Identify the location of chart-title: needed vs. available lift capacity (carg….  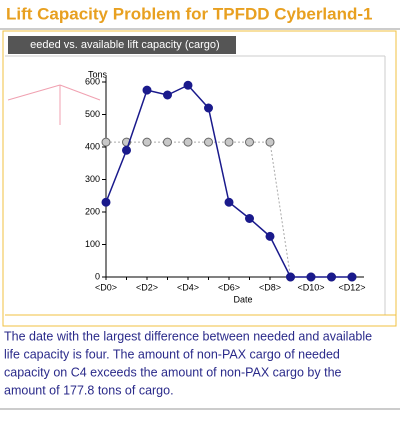
(122, 45).